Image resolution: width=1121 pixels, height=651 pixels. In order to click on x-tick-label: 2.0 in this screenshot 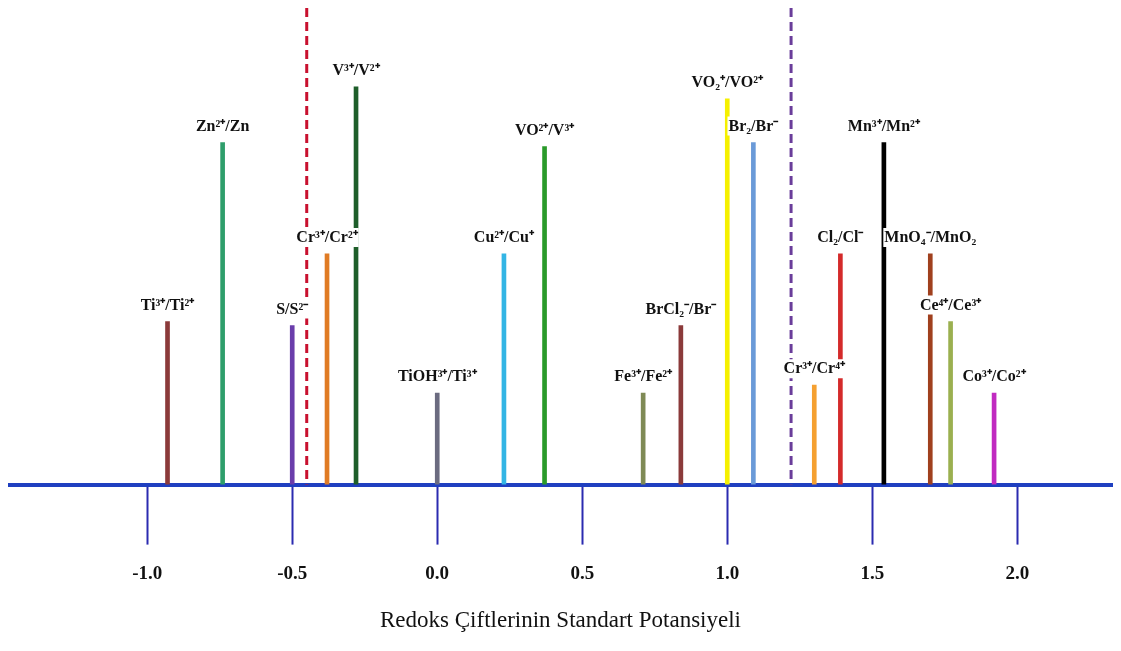, I will do `click(1017, 572)`.